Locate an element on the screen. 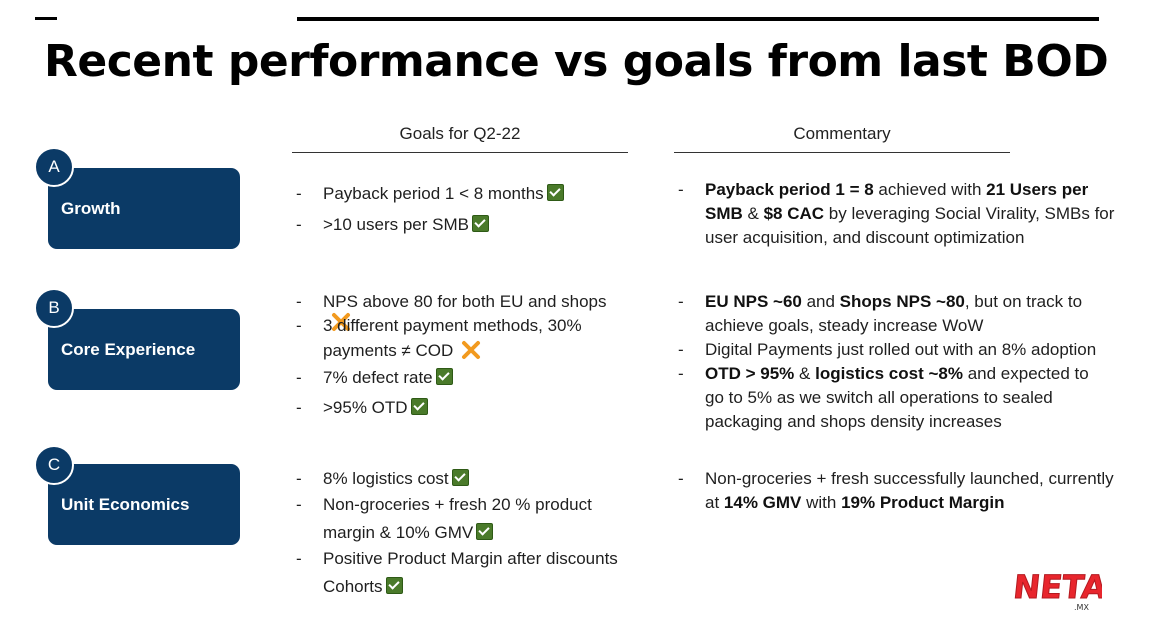  svg-text: .MX is located at coordinates (1081, 607).